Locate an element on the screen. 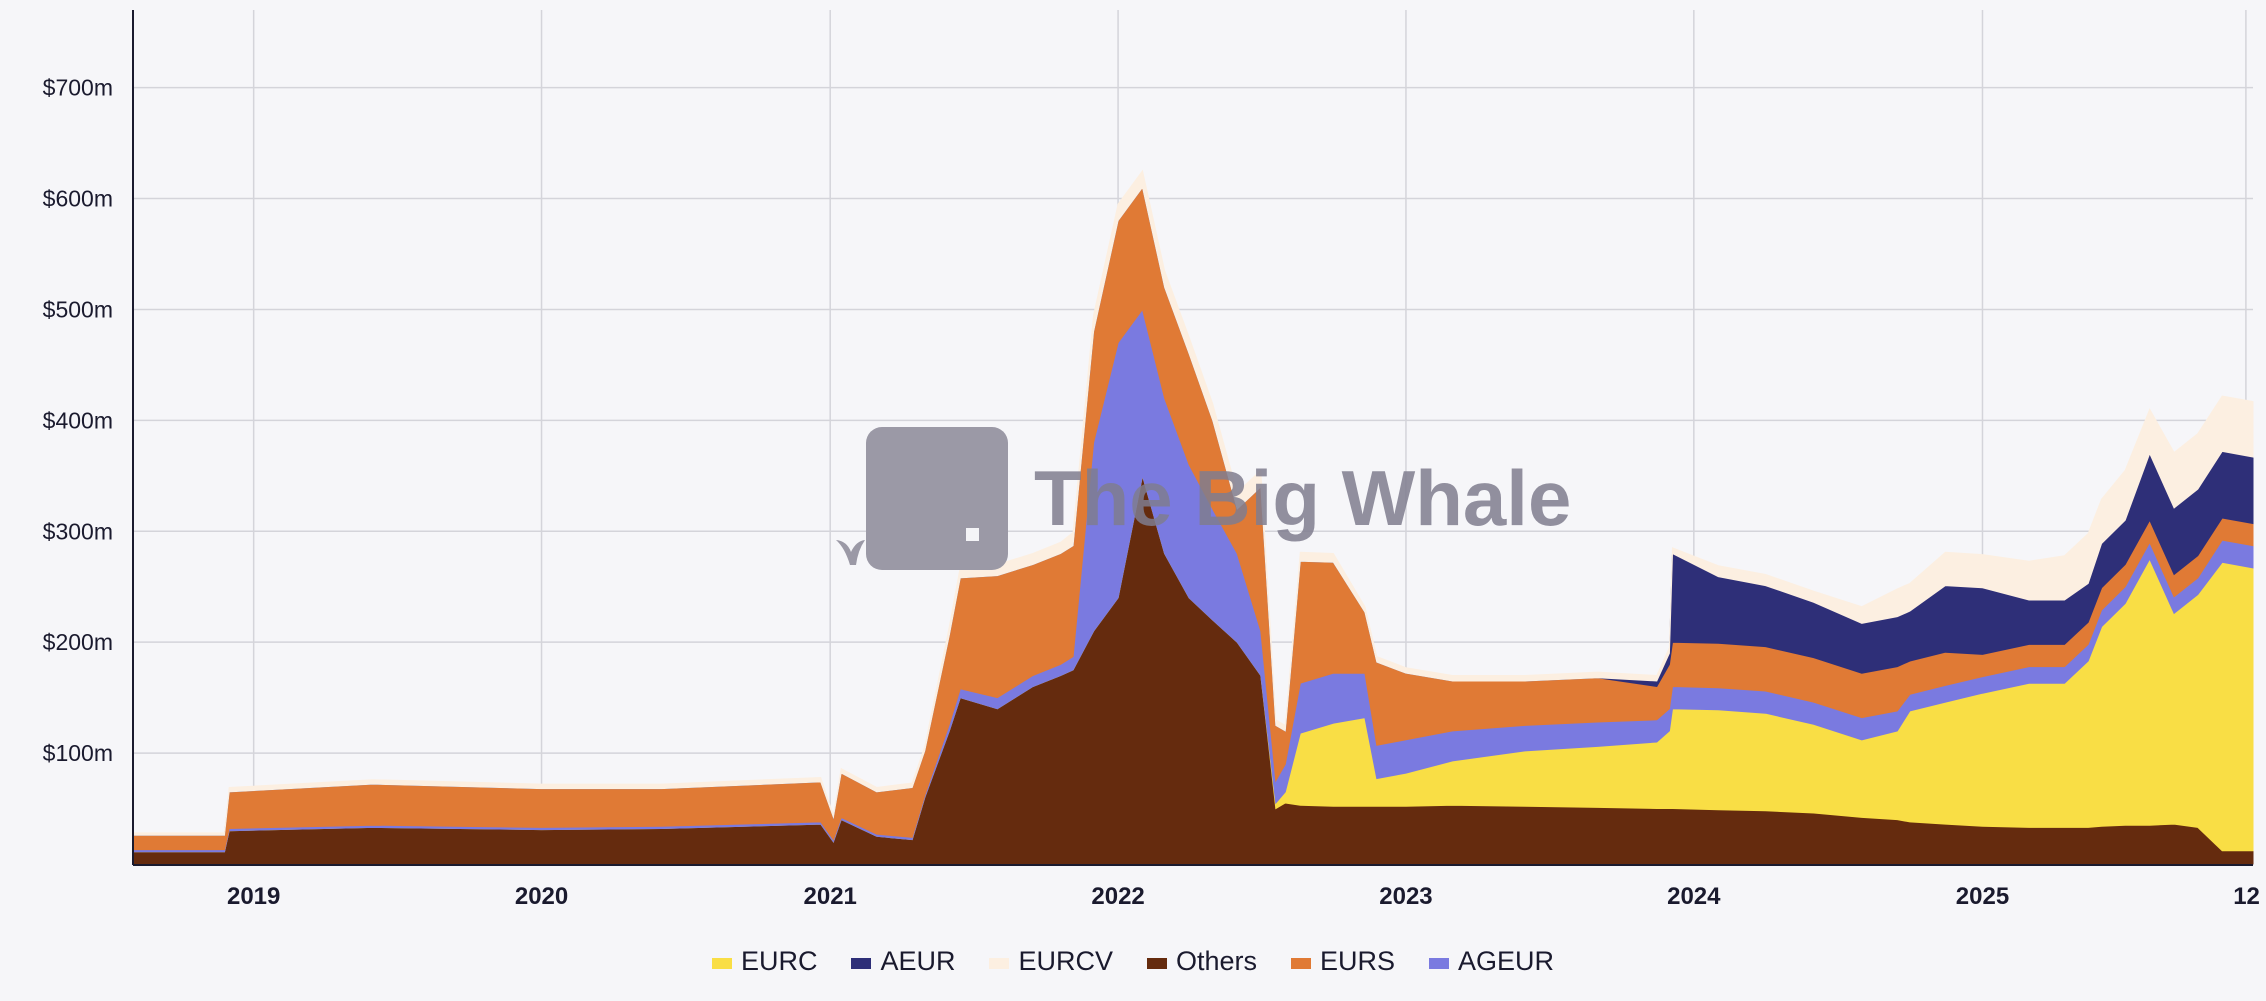 The height and width of the screenshot is (1001, 2266). y-tick-label: $200m is located at coordinates (78, 642).